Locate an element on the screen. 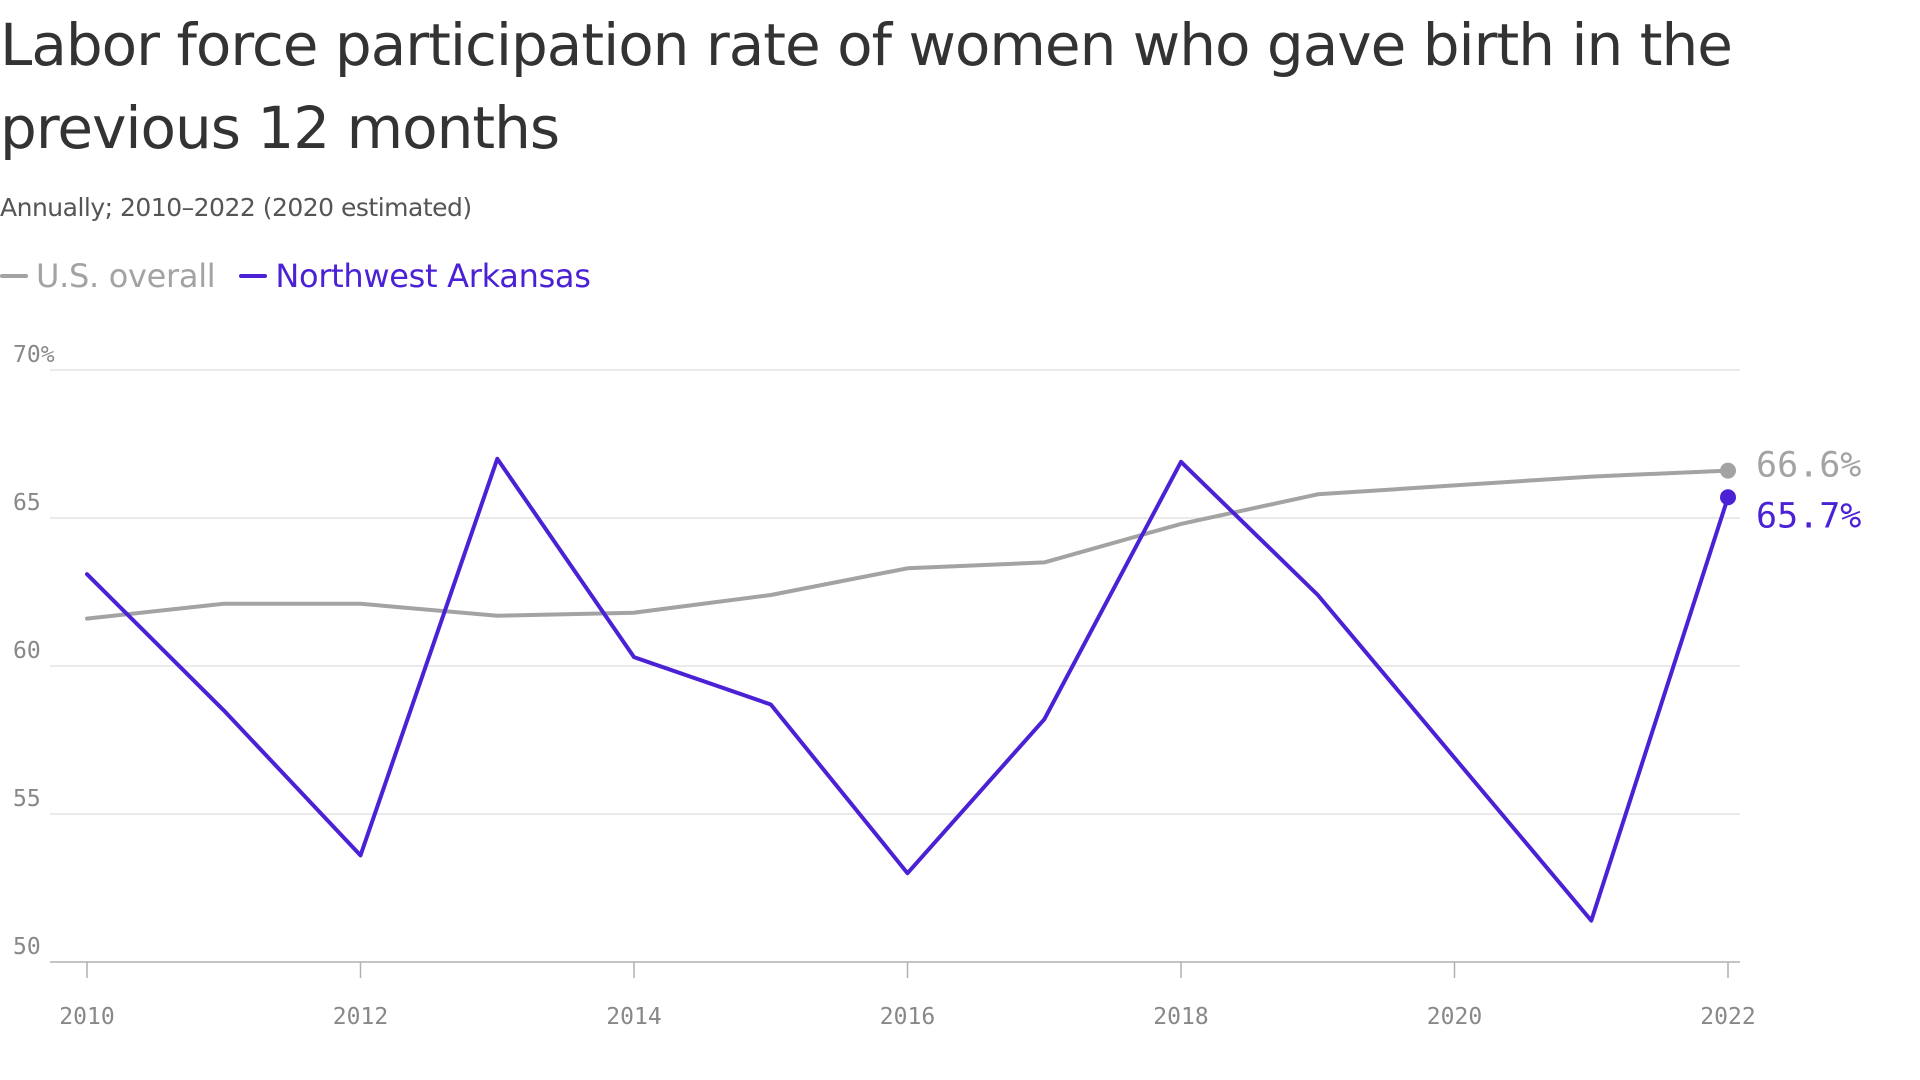 The image size is (1920, 1080). legend-item-us: U.S. overall is located at coordinates (108, 276).